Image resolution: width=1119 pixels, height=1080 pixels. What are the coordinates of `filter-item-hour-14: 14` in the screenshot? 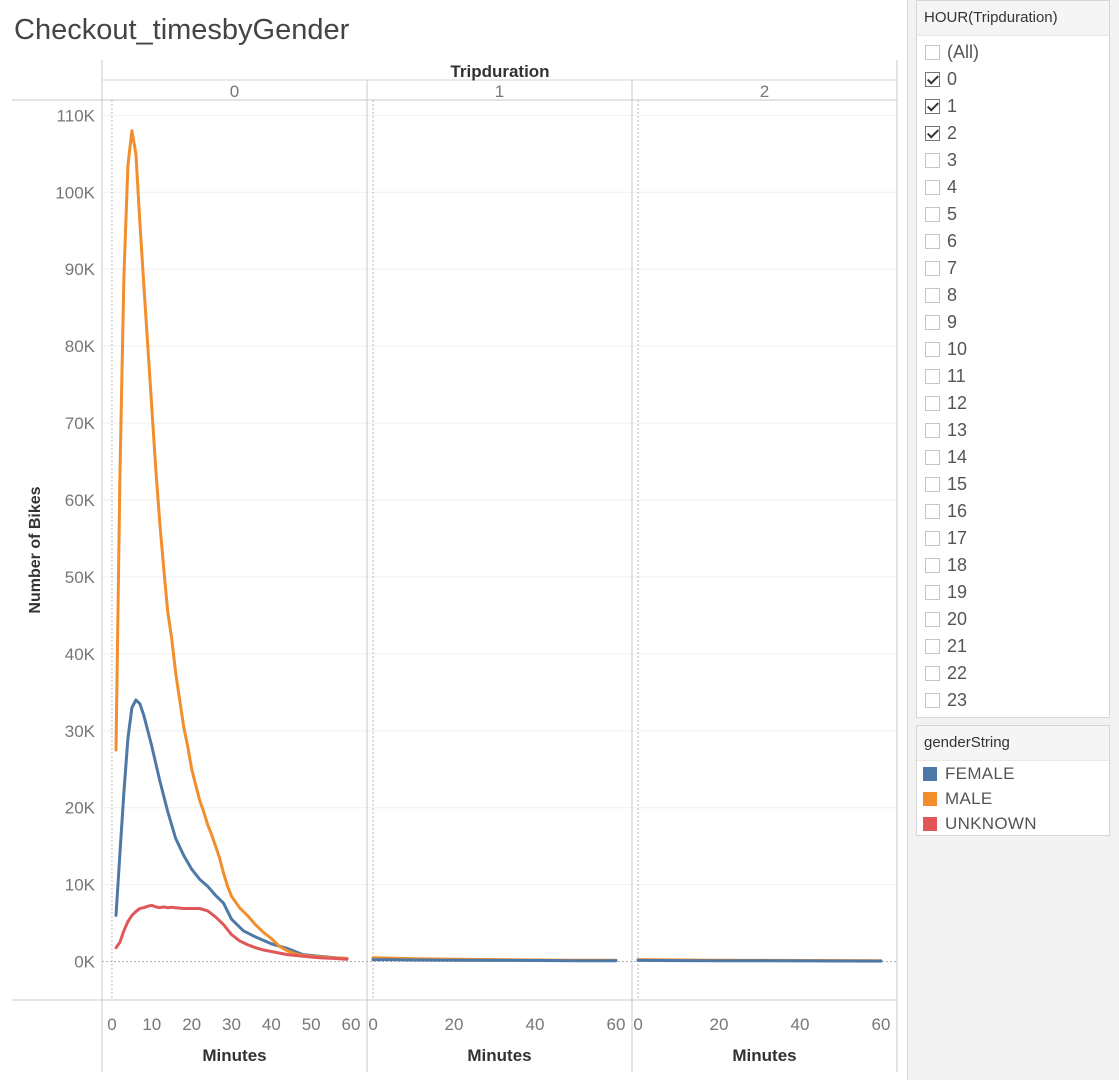 It's located at (946, 457).